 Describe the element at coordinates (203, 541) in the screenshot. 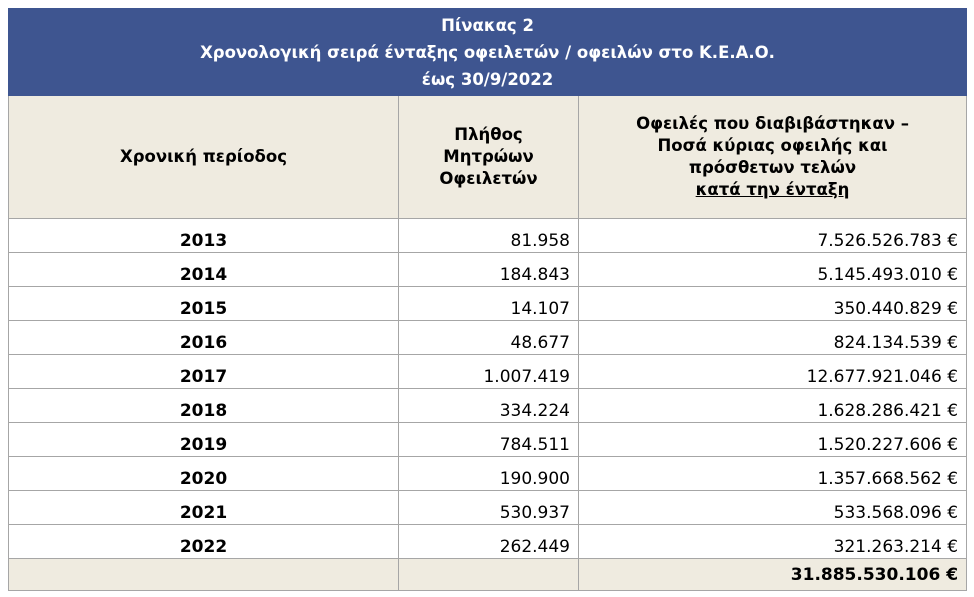

I see `year-cell: 2022` at that location.